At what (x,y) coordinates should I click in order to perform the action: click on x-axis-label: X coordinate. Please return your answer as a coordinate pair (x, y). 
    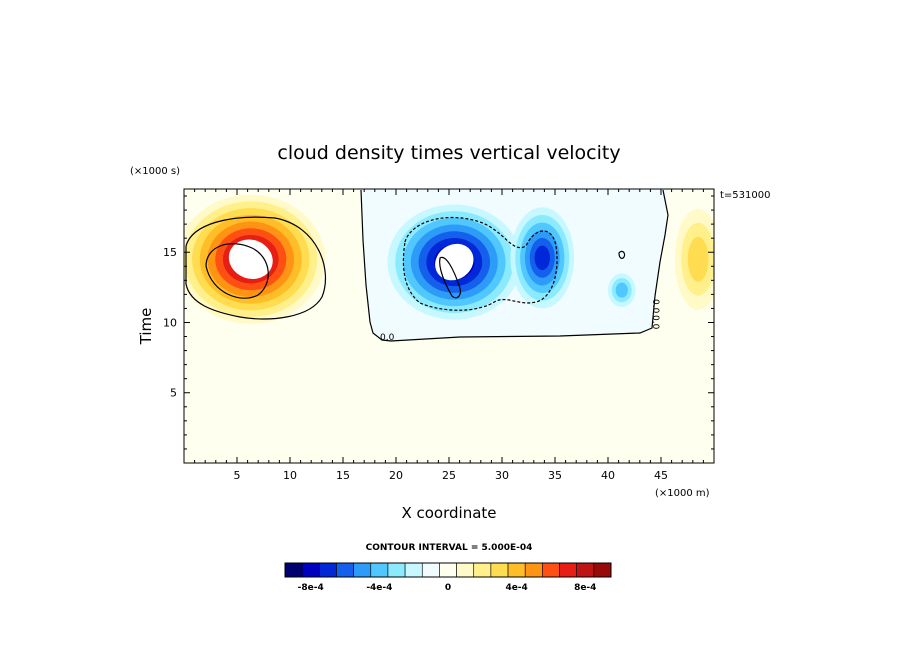
    Looking at the image, I should click on (448, 513).